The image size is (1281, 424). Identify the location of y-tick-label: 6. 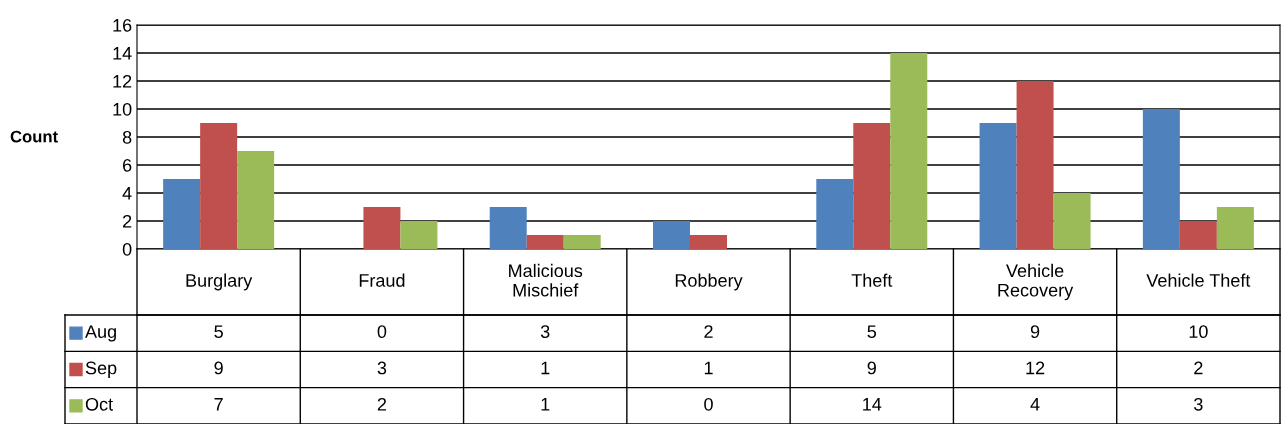
(127, 165).